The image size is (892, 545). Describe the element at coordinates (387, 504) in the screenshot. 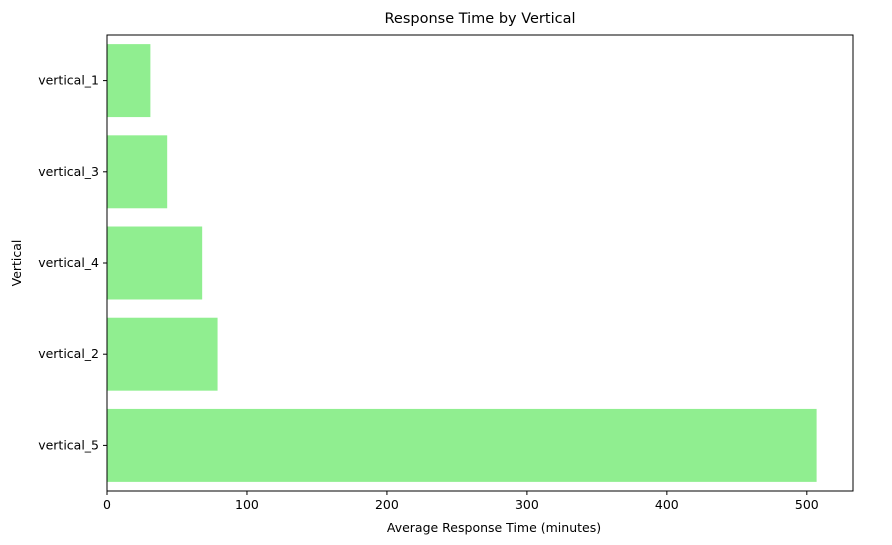

I see `x-tick-label: 200` at that location.